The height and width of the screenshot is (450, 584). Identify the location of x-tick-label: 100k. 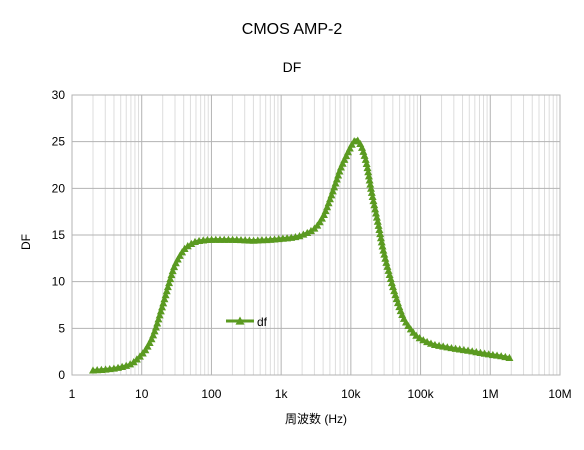
(421, 394).